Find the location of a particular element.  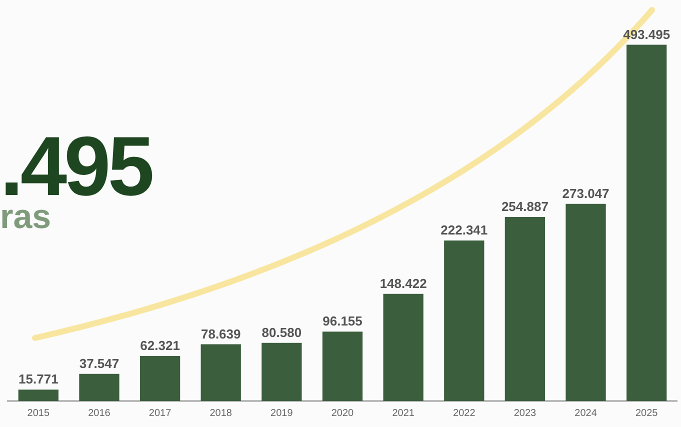

data-label: 254.887 is located at coordinates (524, 206).